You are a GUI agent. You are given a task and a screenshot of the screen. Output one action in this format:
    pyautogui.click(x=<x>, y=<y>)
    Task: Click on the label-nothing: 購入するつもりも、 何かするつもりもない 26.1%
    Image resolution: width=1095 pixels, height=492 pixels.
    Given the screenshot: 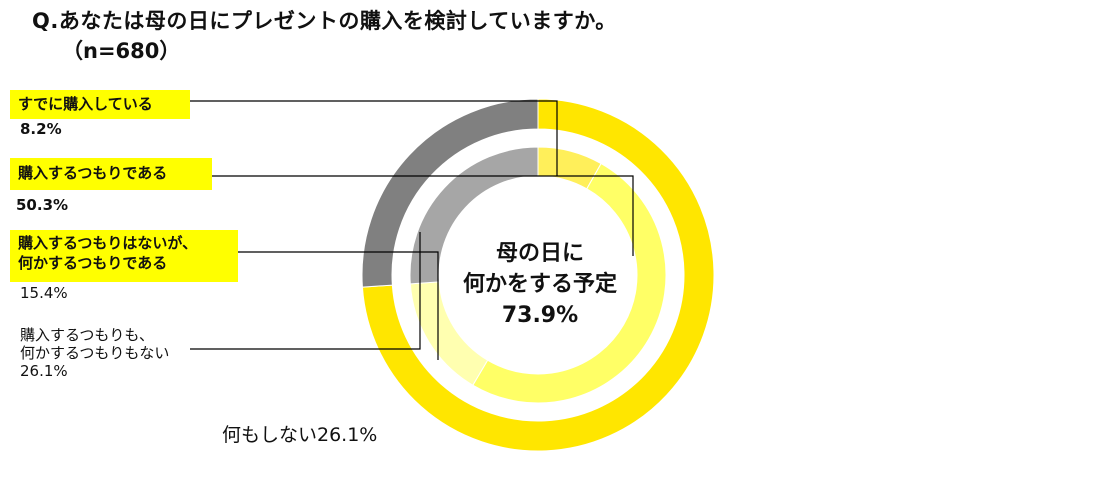 What is the action you would take?
    pyautogui.click(x=94, y=353)
    